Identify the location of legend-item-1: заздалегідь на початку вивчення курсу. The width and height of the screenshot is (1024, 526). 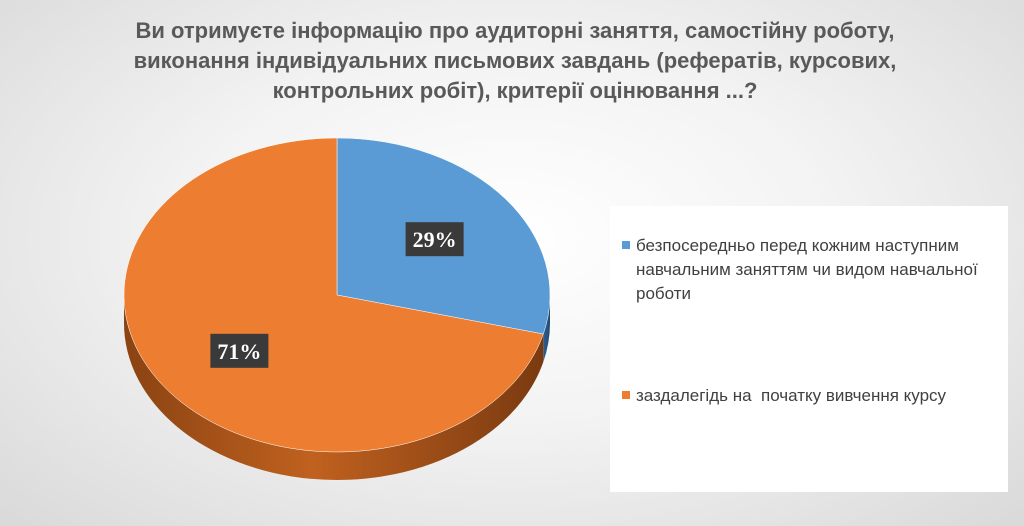
(812, 396).